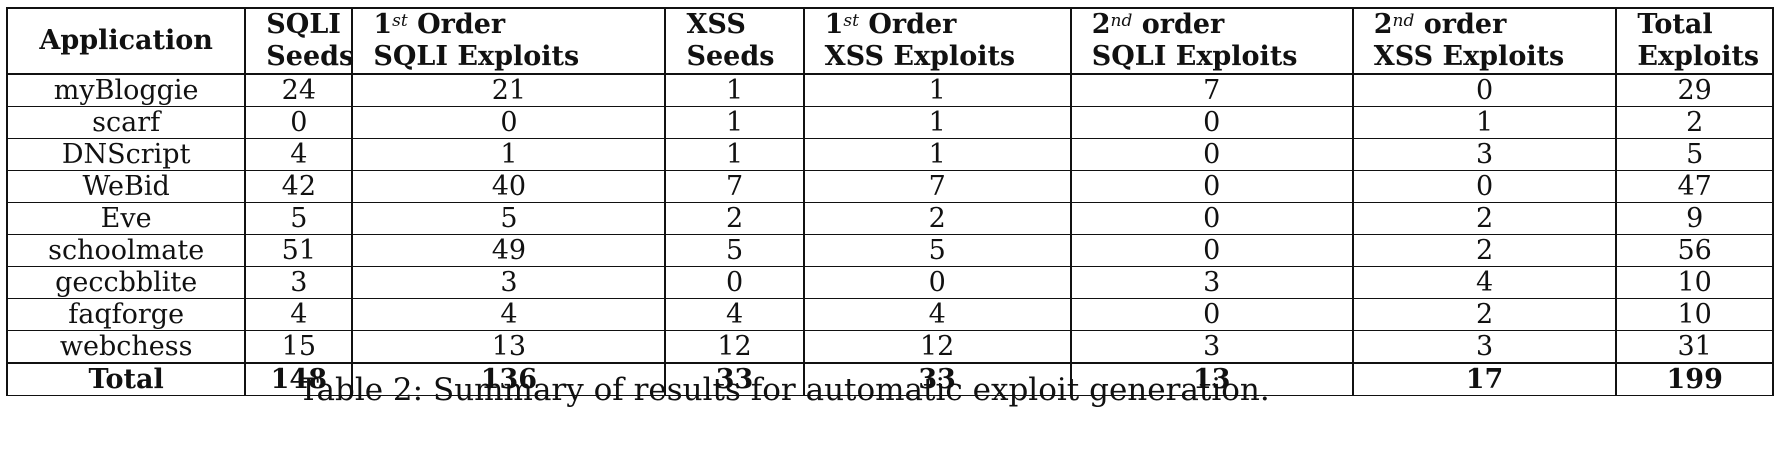 The width and height of the screenshot is (1782, 467). What do you see at coordinates (937, 250) in the screenshot?
I see `cell-first-order-xss: 5` at bounding box center [937, 250].